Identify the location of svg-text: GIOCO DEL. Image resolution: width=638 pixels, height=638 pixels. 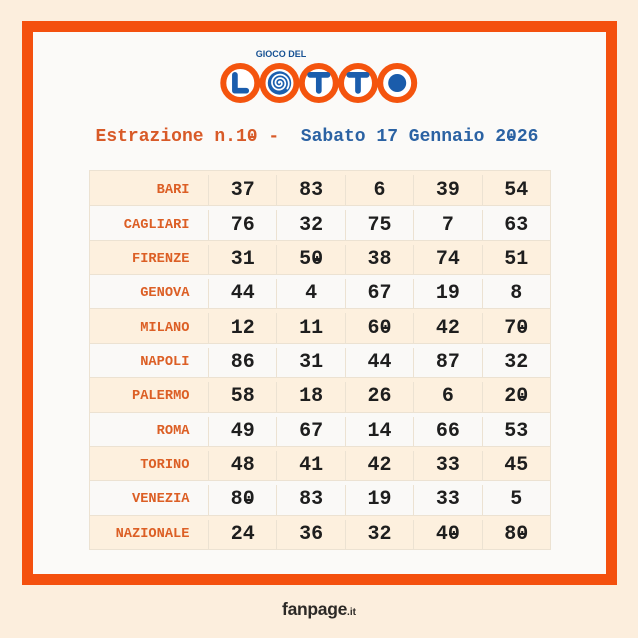
(281, 54).